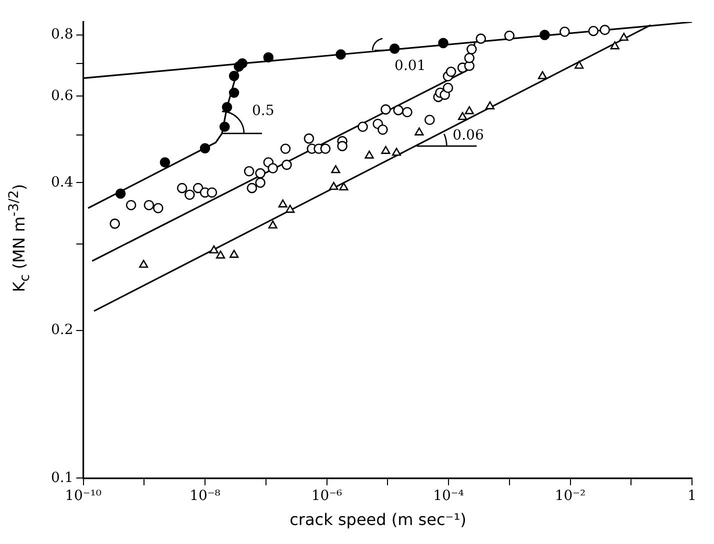  What do you see at coordinates (83, 496) in the screenshot?
I see `x-tick-label: 10⁻¹⁰` at bounding box center [83, 496].